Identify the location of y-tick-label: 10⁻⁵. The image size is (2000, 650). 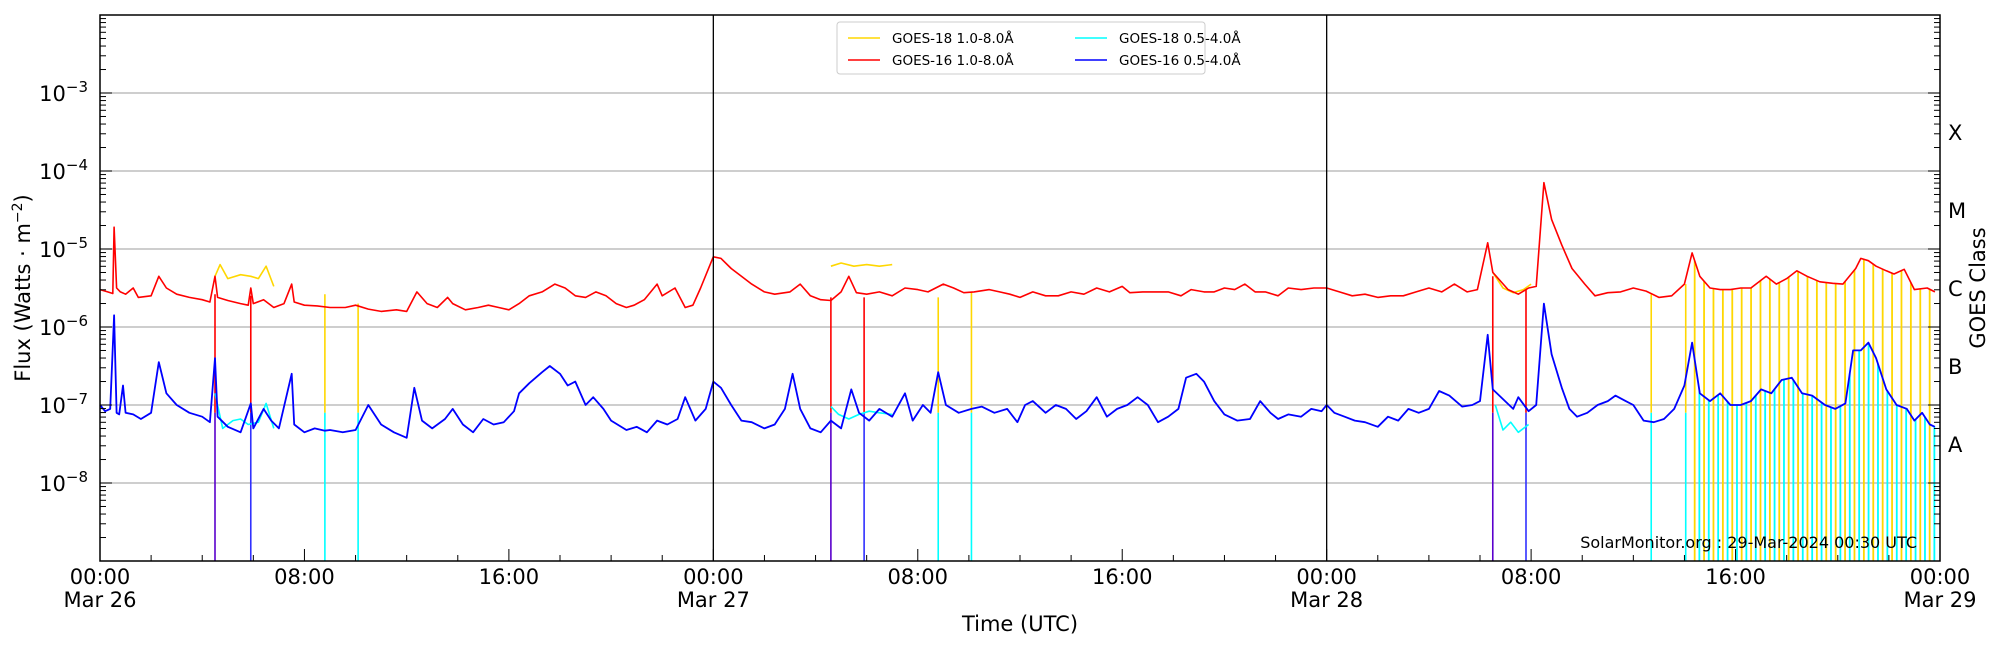
(63, 248).